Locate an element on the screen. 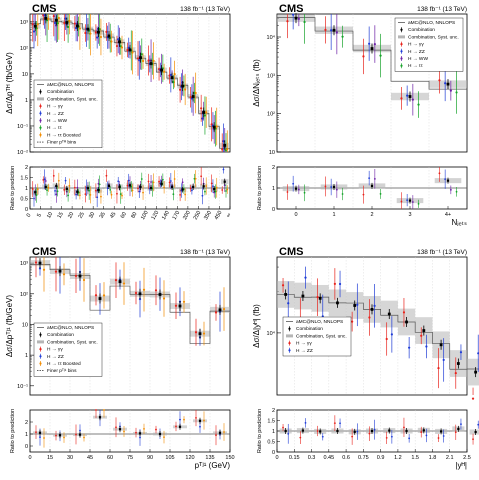 The height and width of the screenshot is (480, 479). y-tick-label: 10⁻¹ is located at coordinates (22, 127).